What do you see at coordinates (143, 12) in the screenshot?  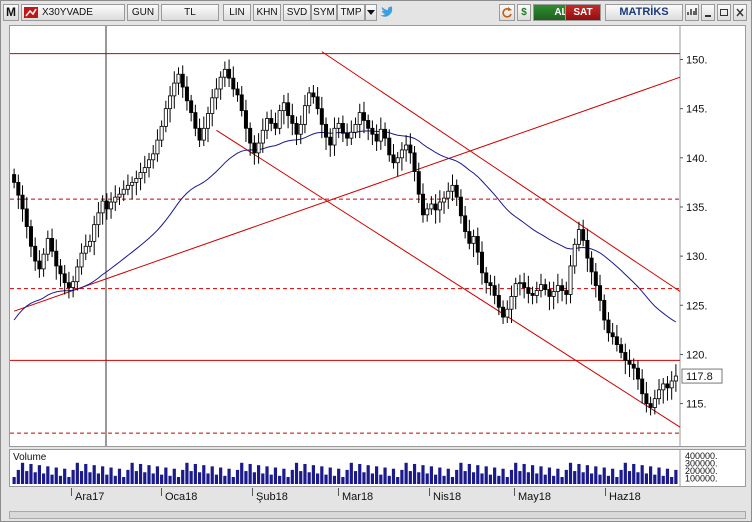 I see `period-button: GUN` at bounding box center [143, 12].